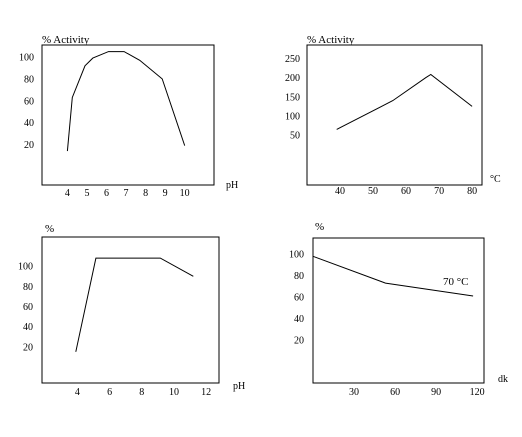 This screenshot has height=437, width=522. Describe the element at coordinates (165, 193) in the screenshot. I see `x-tick-label: 9` at that location.